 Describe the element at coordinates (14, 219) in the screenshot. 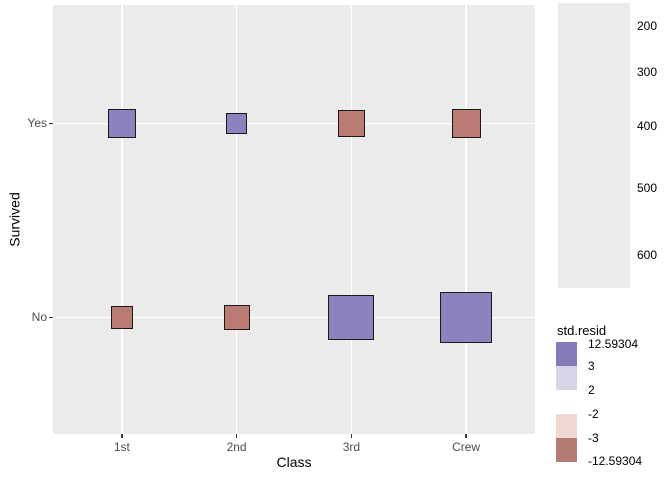

I see `y-axis-title: Survived` at that location.